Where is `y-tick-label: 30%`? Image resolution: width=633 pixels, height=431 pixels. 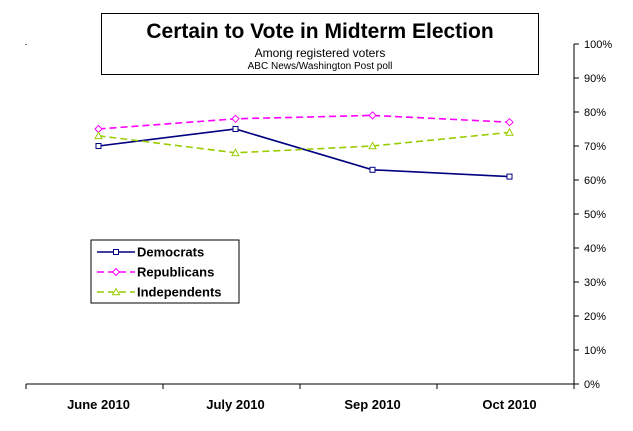
y-tick-label: 30% is located at coordinates (595, 283).